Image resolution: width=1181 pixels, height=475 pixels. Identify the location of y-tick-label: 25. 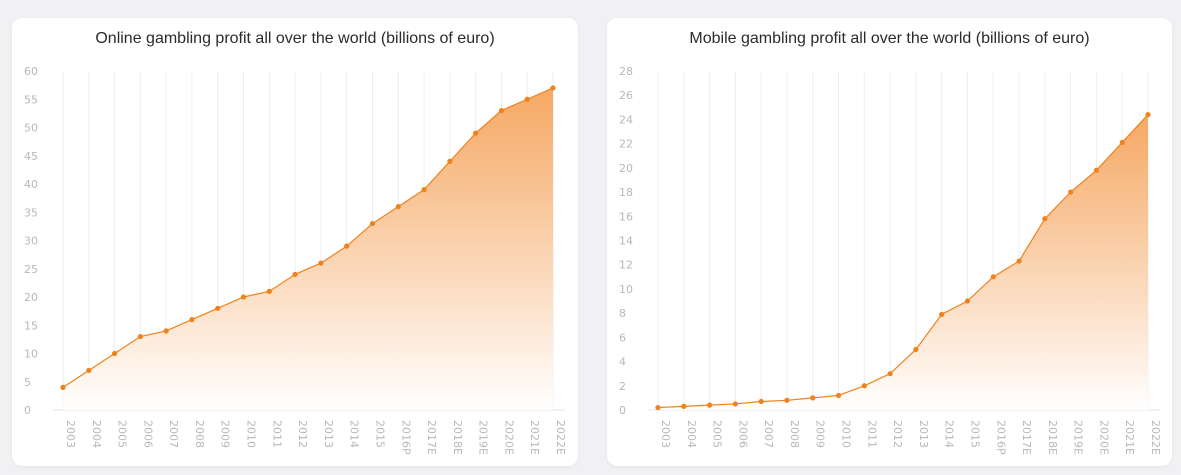
(31, 269).